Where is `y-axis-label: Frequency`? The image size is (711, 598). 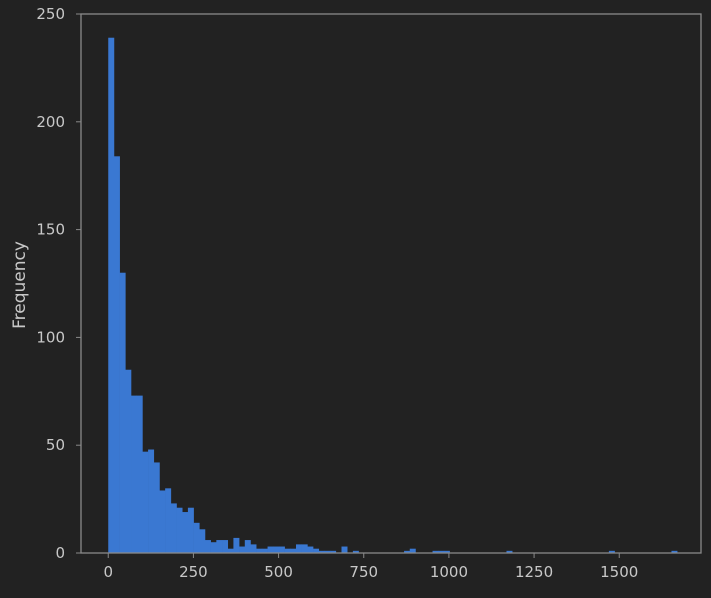 y-axis-label: Frequency is located at coordinates (20, 285).